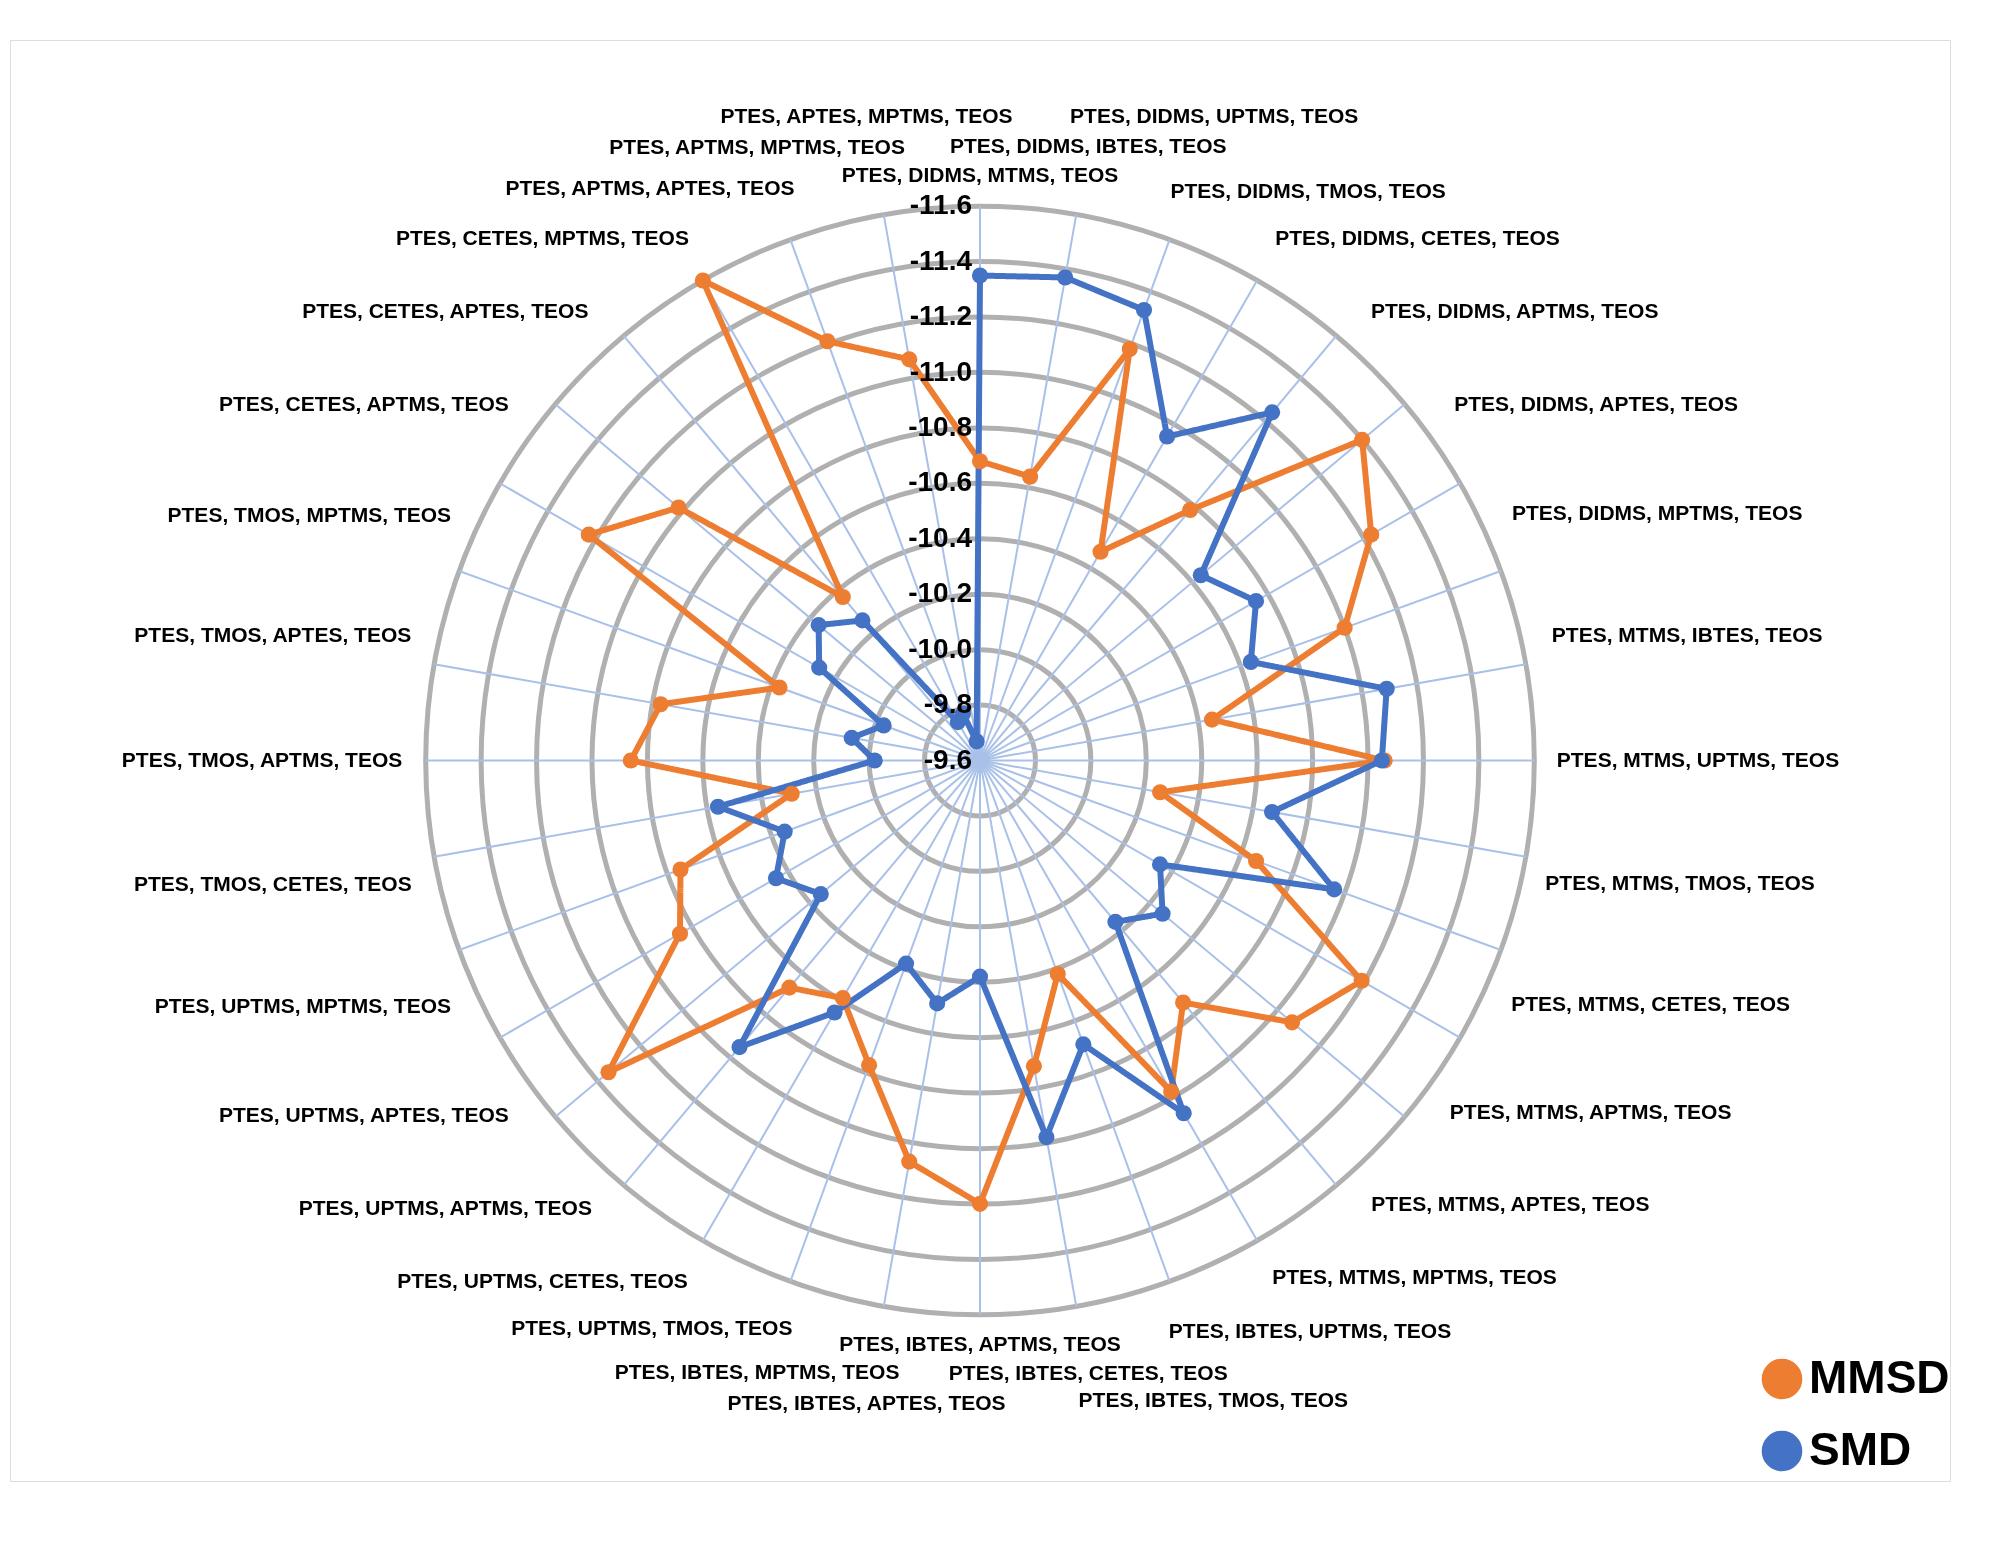 This screenshot has width=2008, height=1558. What do you see at coordinates (272, 884) in the screenshot?
I see `spoke-label: PTES, TMOS, CETES, TEOS` at bounding box center [272, 884].